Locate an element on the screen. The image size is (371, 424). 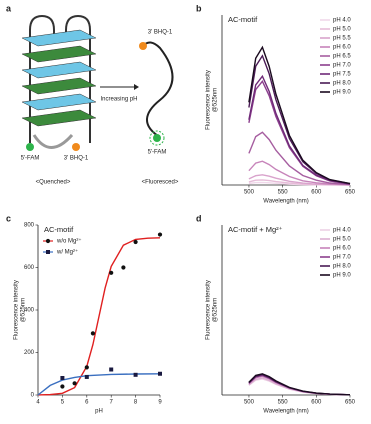
label: <Quenched> is located at coordinates (53, 183).